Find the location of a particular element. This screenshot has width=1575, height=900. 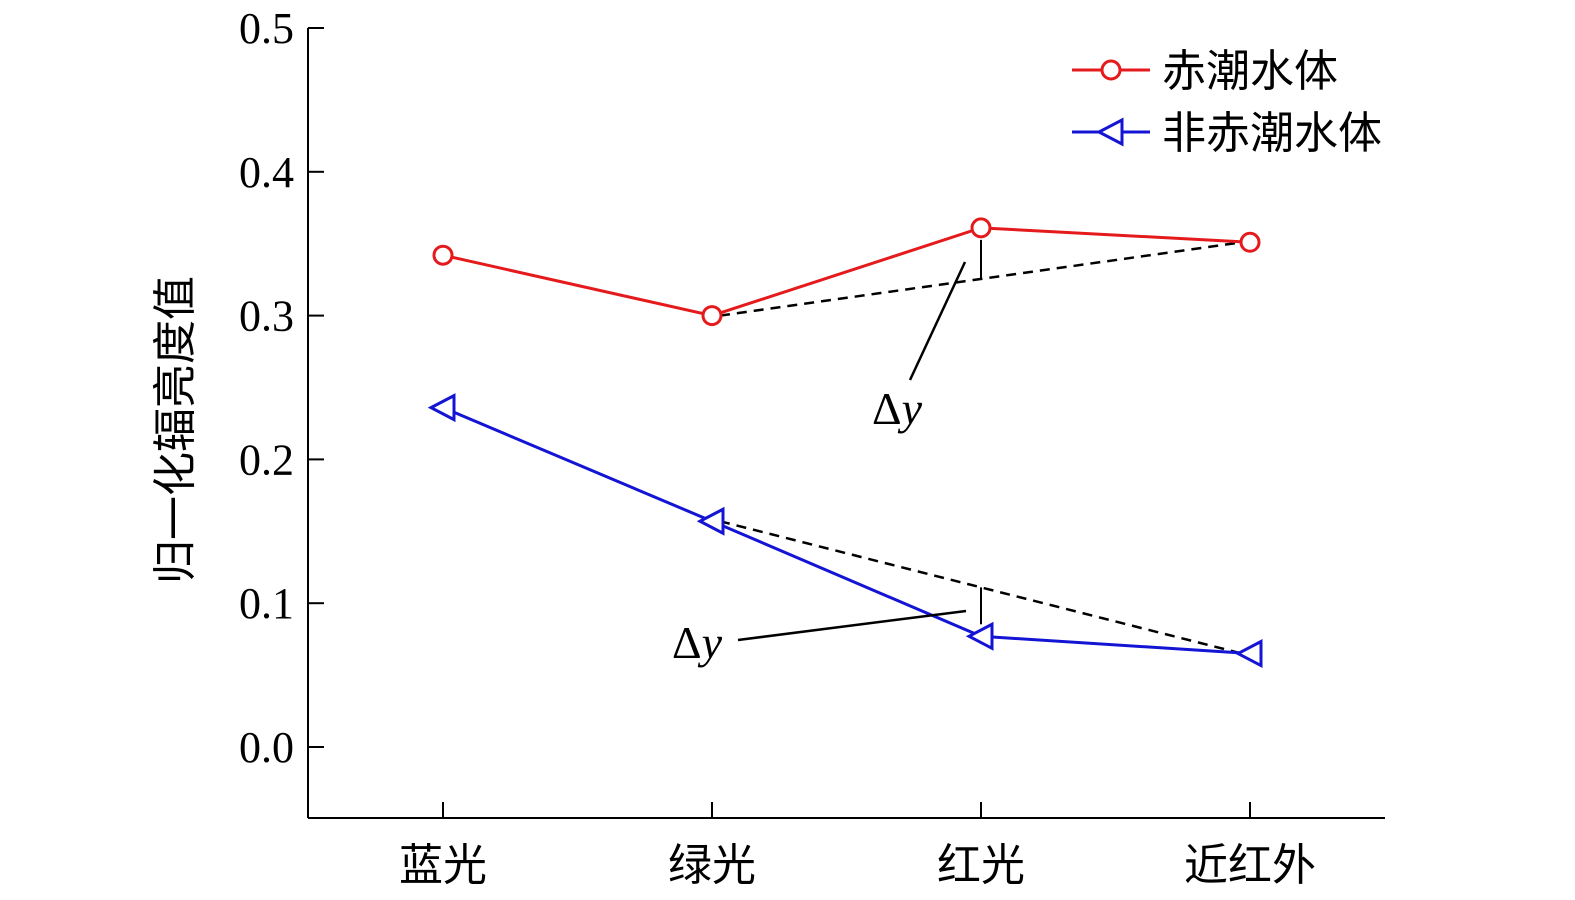

y-tick-label: 0.3 is located at coordinates (266, 316).